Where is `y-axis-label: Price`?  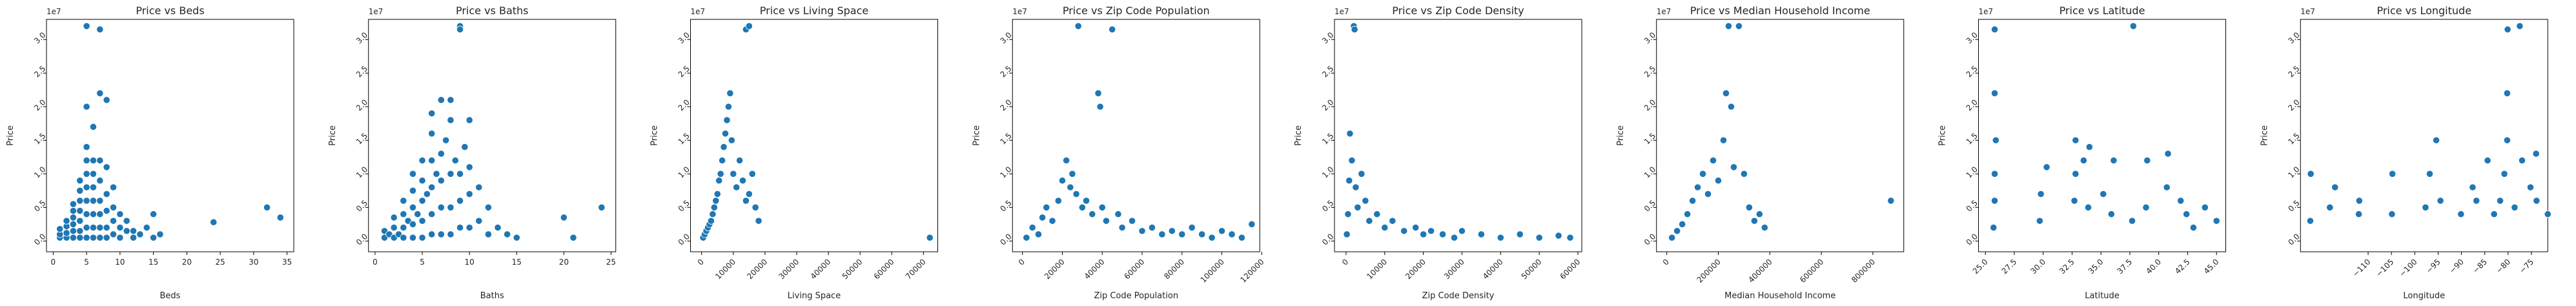
y-axis-label: Price is located at coordinates (976, 135).